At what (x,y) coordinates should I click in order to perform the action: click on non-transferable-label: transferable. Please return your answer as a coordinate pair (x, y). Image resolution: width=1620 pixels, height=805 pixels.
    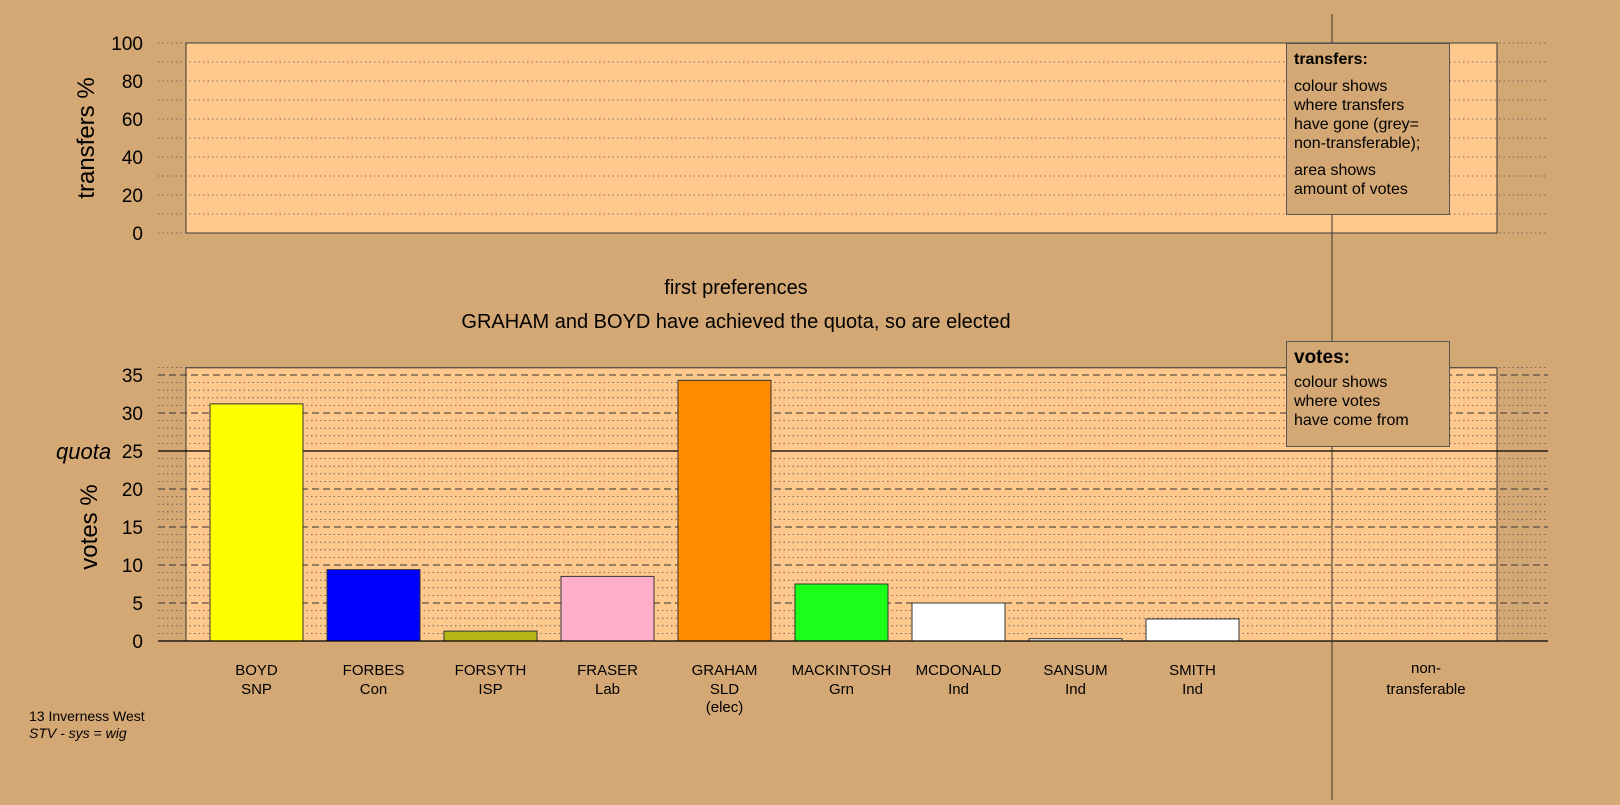
    Looking at the image, I should click on (1425, 689).